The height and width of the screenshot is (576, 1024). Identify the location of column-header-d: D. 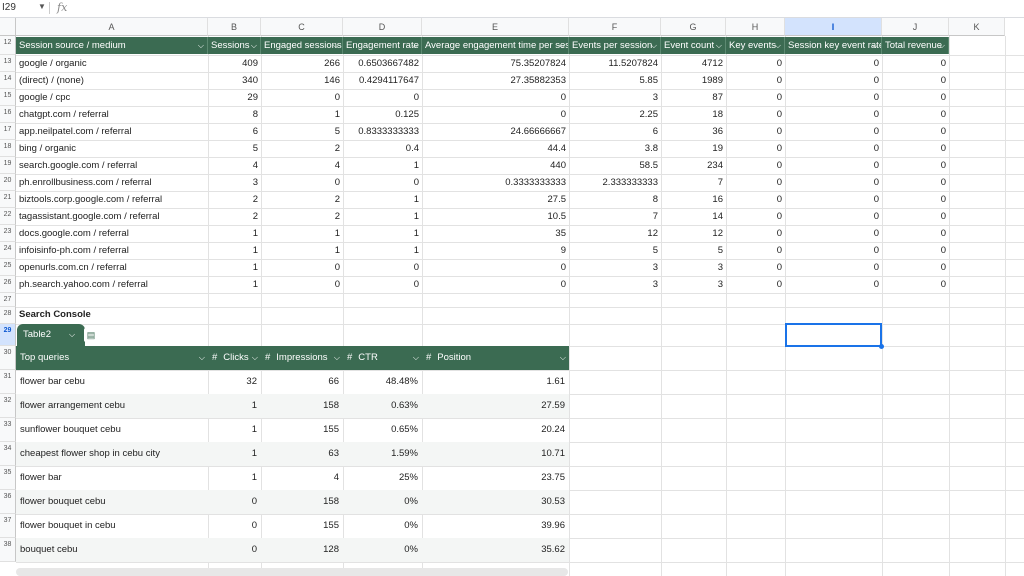
(382, 27).